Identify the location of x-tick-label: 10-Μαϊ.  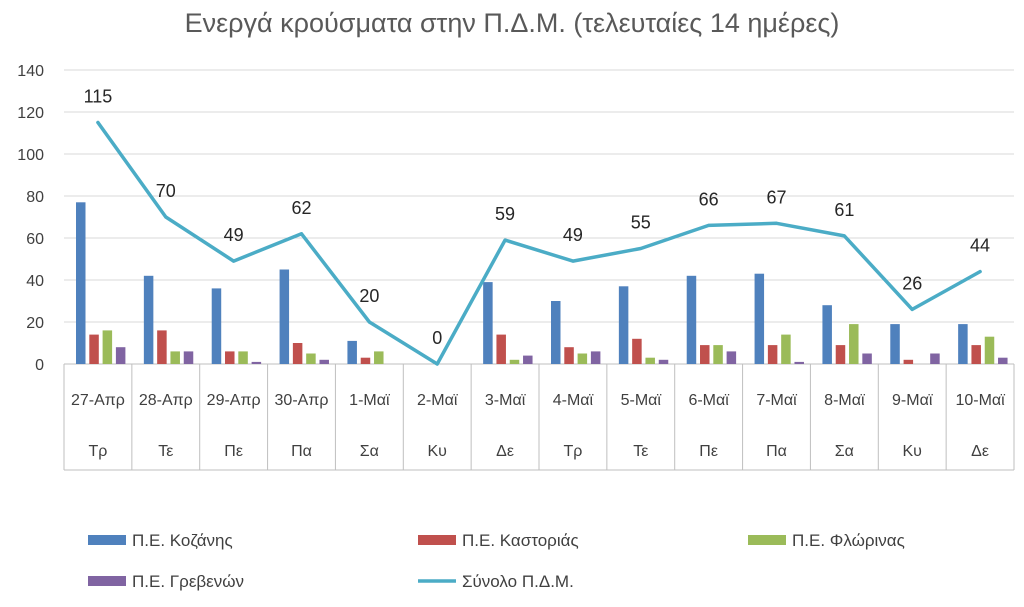
(980, 400).